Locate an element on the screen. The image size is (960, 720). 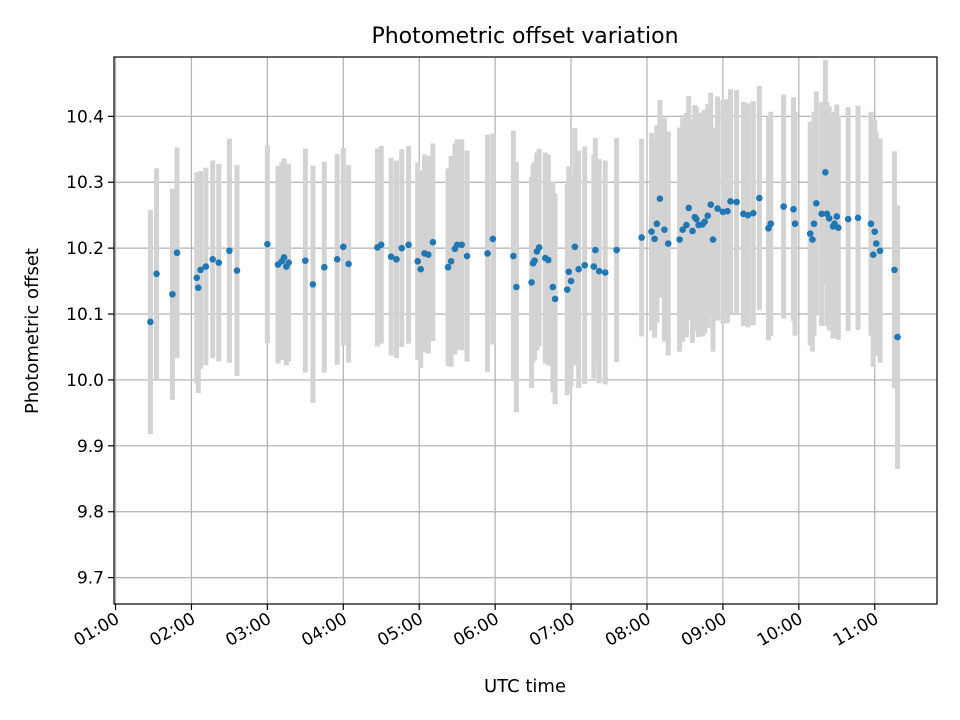
y-tick-label: 9.7 is located at coordinates (90, 579).